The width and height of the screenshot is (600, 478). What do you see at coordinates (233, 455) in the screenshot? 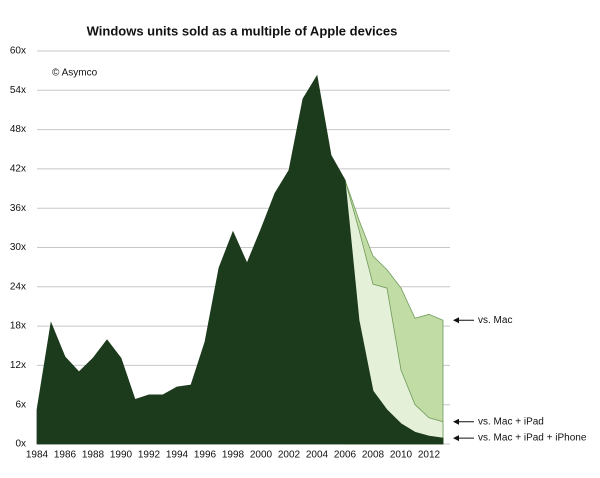
I see `x-tick-label: 1998` at bounding box center [233, 455].